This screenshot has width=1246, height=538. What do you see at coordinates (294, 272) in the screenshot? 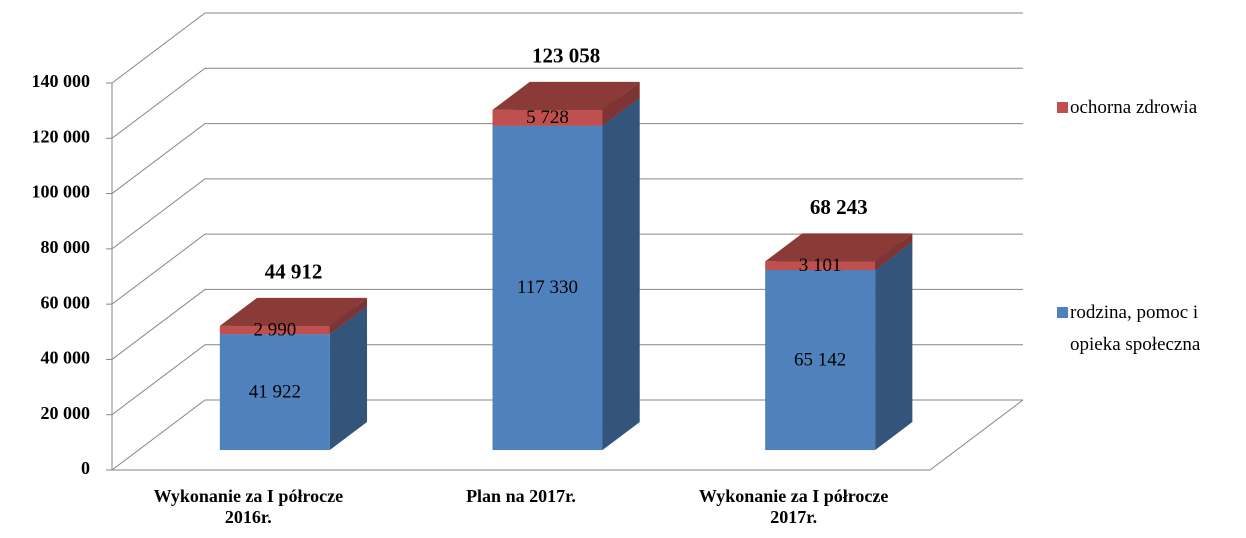
I see `total-label: 44 912` at bounding box center [294, 272].